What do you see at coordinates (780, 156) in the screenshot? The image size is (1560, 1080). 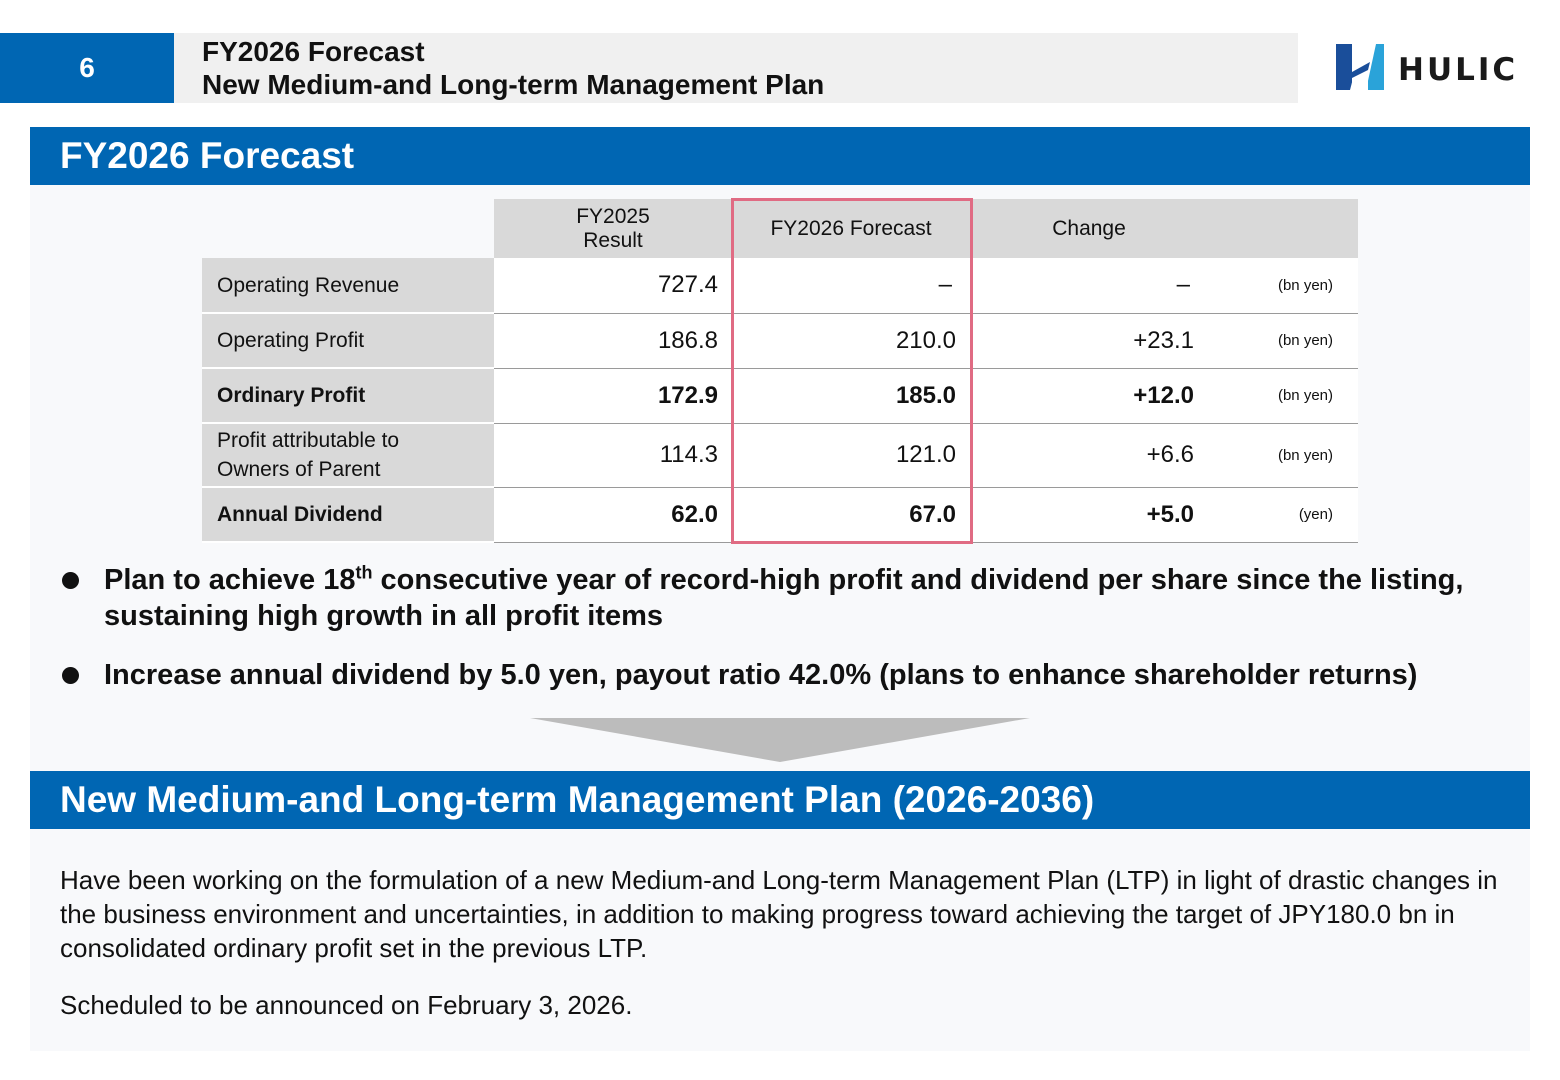 I see `forecast-section-heading: FY2026 Forecast` at bounding box center [780, 156].